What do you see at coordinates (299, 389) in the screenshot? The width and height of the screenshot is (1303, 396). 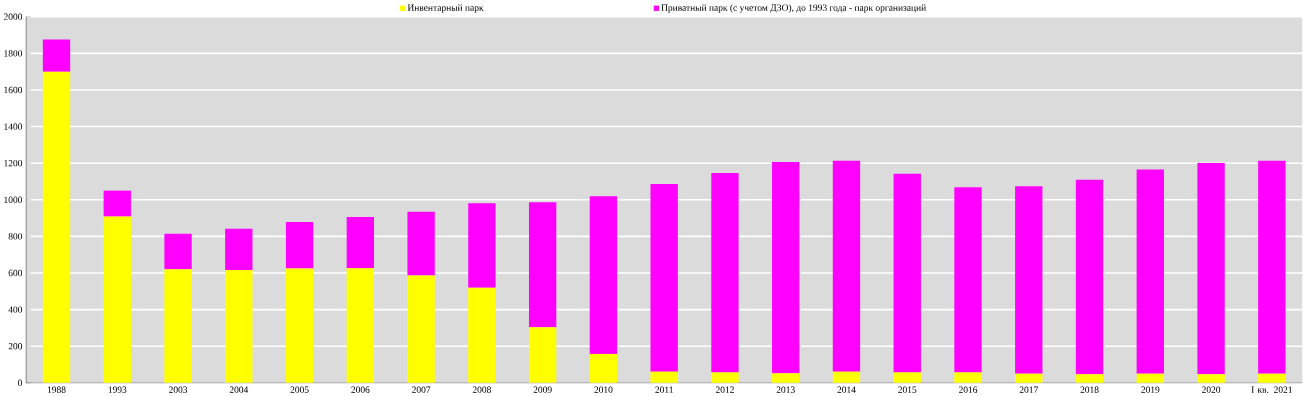 I see `x-tick-label: 2005` at bounding box center [299, 389].